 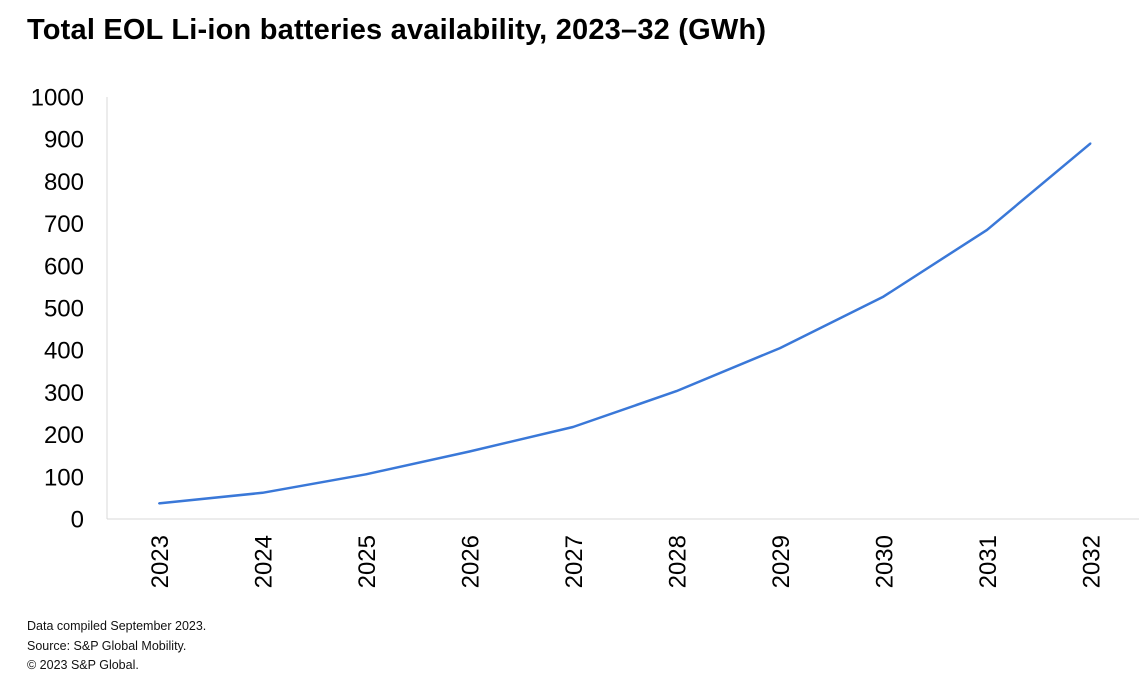 I want to click on footnote-data-compiled: Data compiled September 2023., so click(x=117, y=626).